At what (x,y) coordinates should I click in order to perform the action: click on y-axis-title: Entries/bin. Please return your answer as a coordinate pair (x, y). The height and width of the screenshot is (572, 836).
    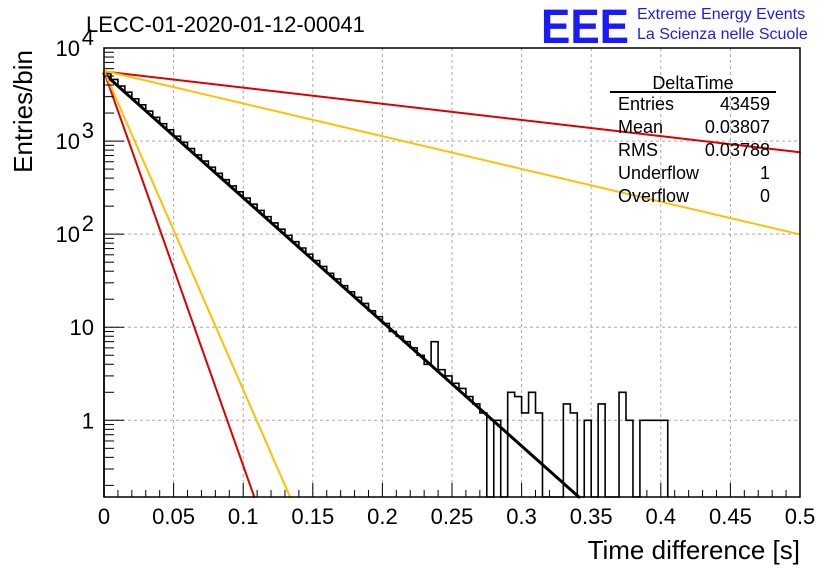
    Looking at the image, I should click on (23, 111).